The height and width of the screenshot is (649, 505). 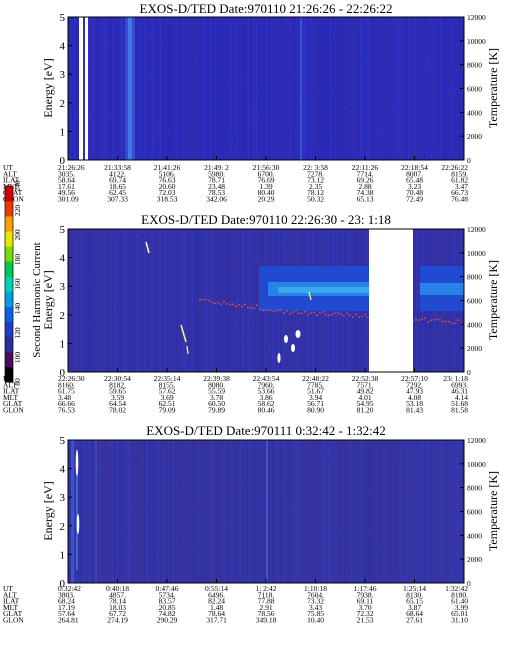 I want to click on panel-2-band-1-peak, so click(x=323, y=290).